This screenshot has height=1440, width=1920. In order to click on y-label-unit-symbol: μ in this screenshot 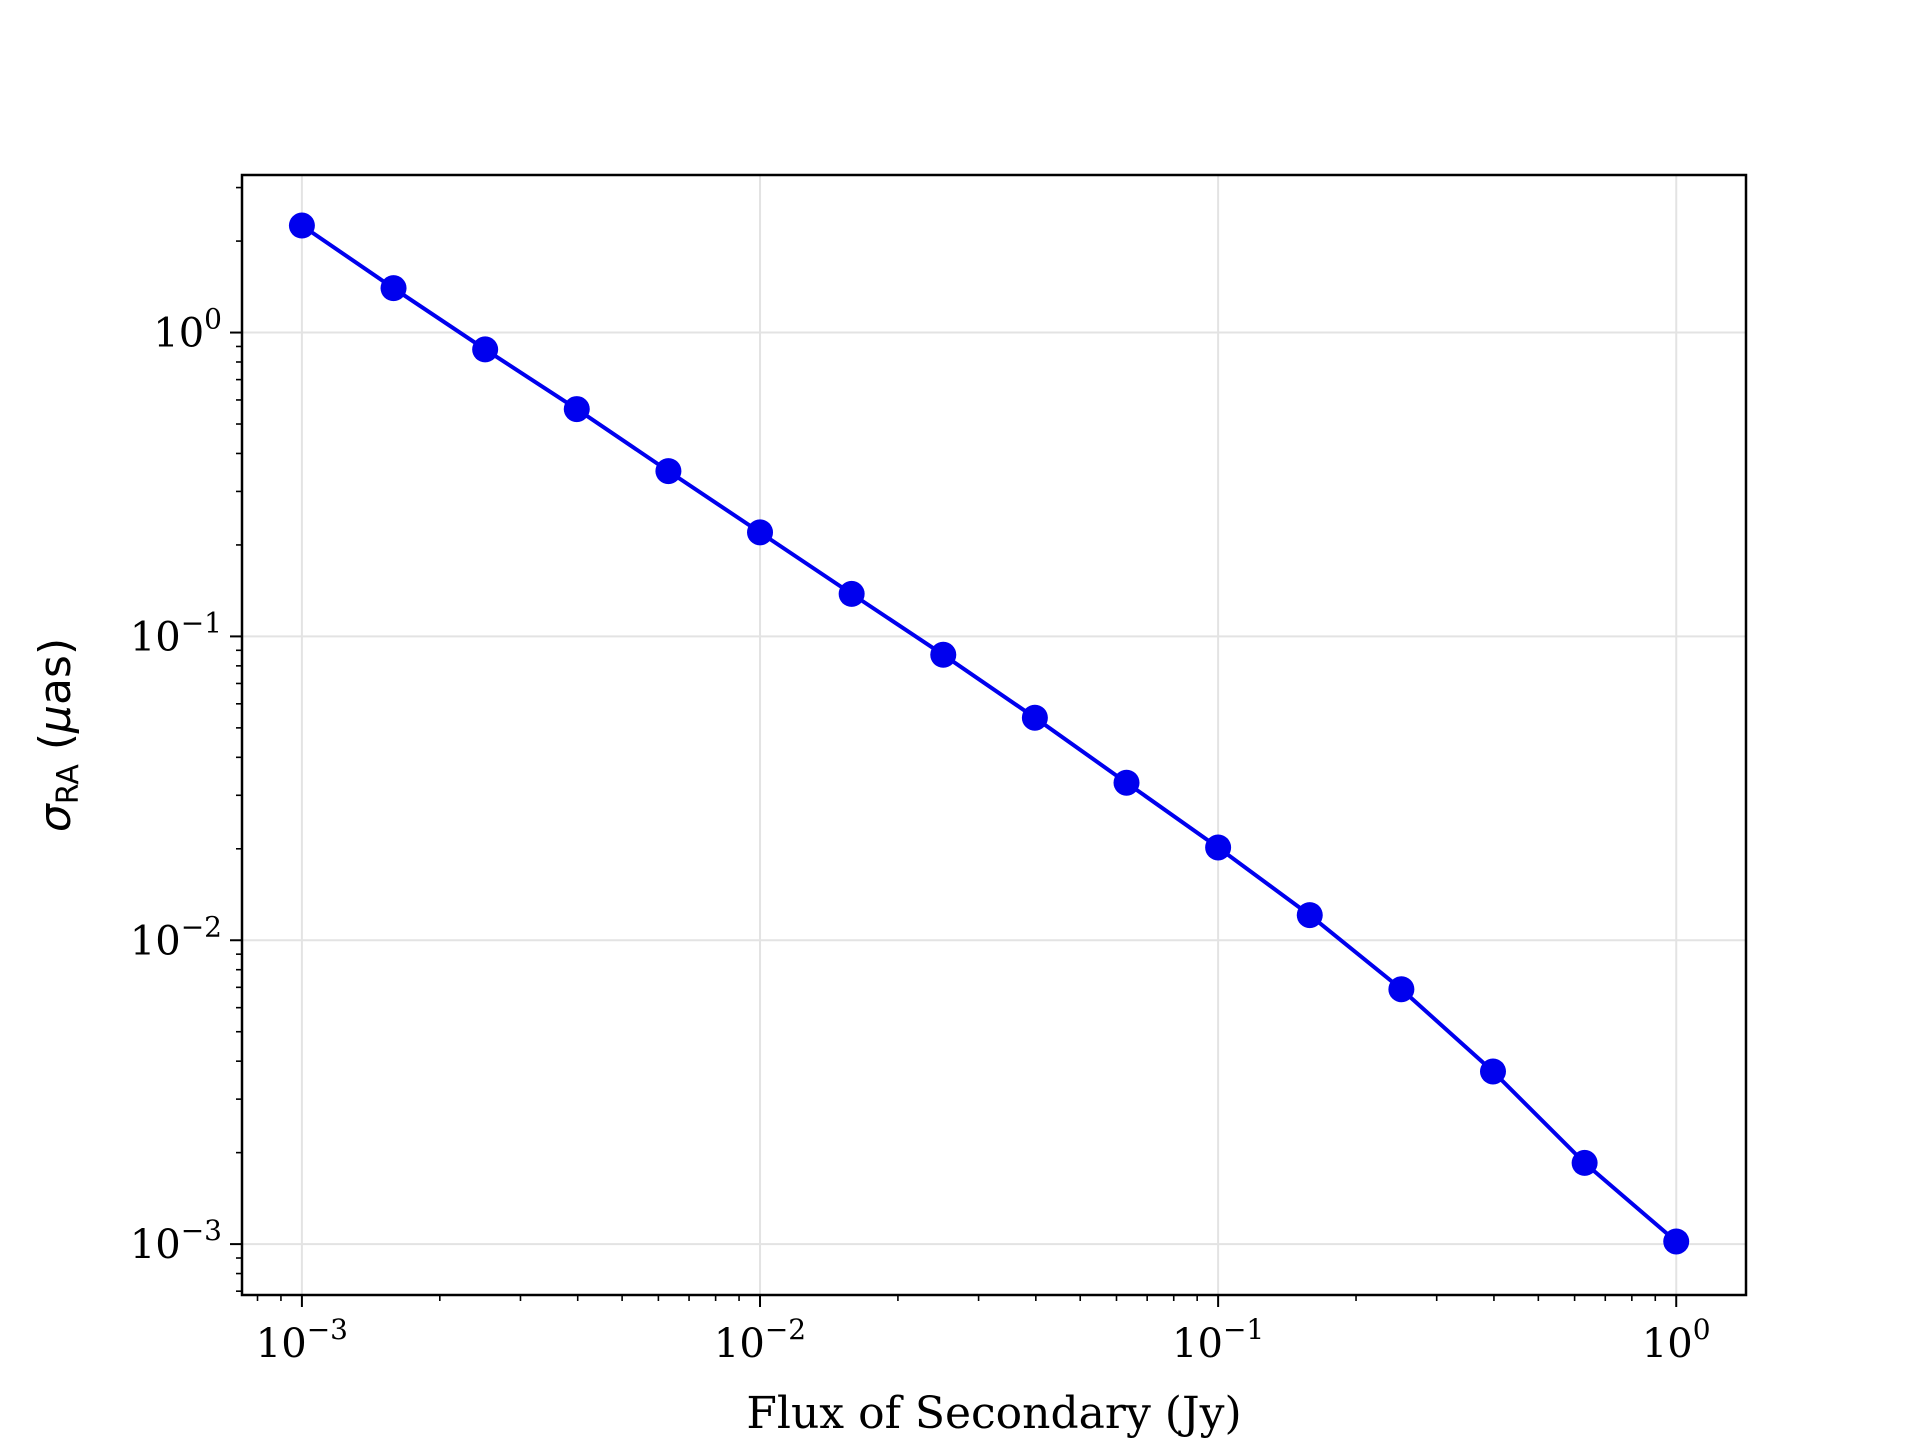, I will do `click(55, 719)`.